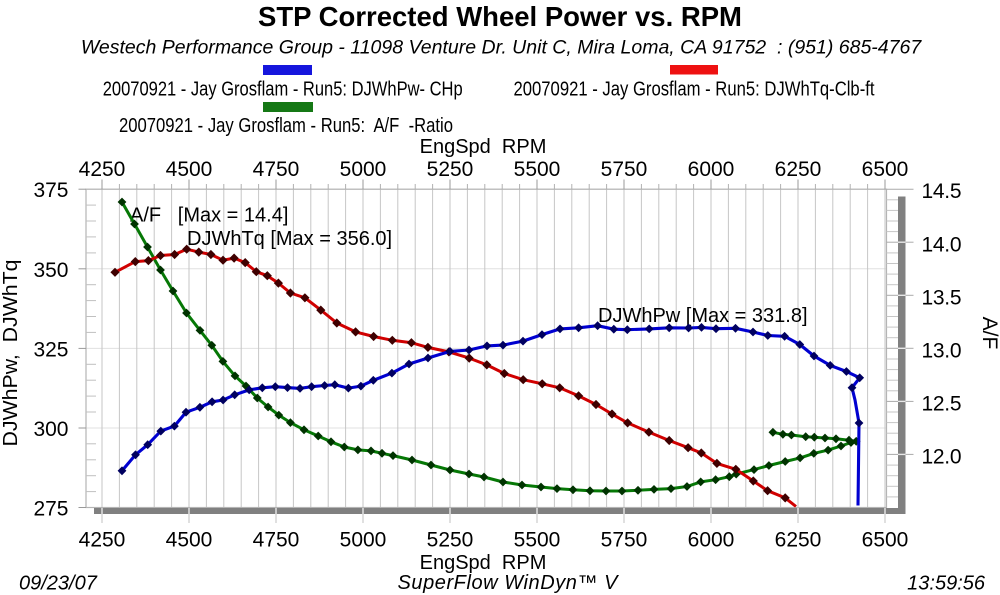  I want to click on svg-text: DJWhTq [Max = 356.0], so click(289, 239).